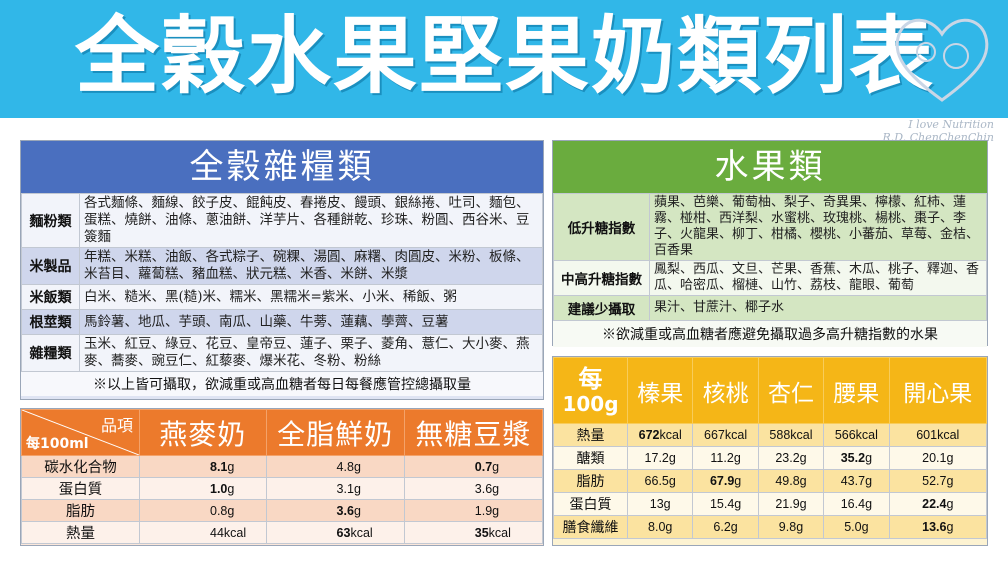 This screenshot has height=567, width=1008. I want to click on value-cell: 66.5g, so click(660, 481).